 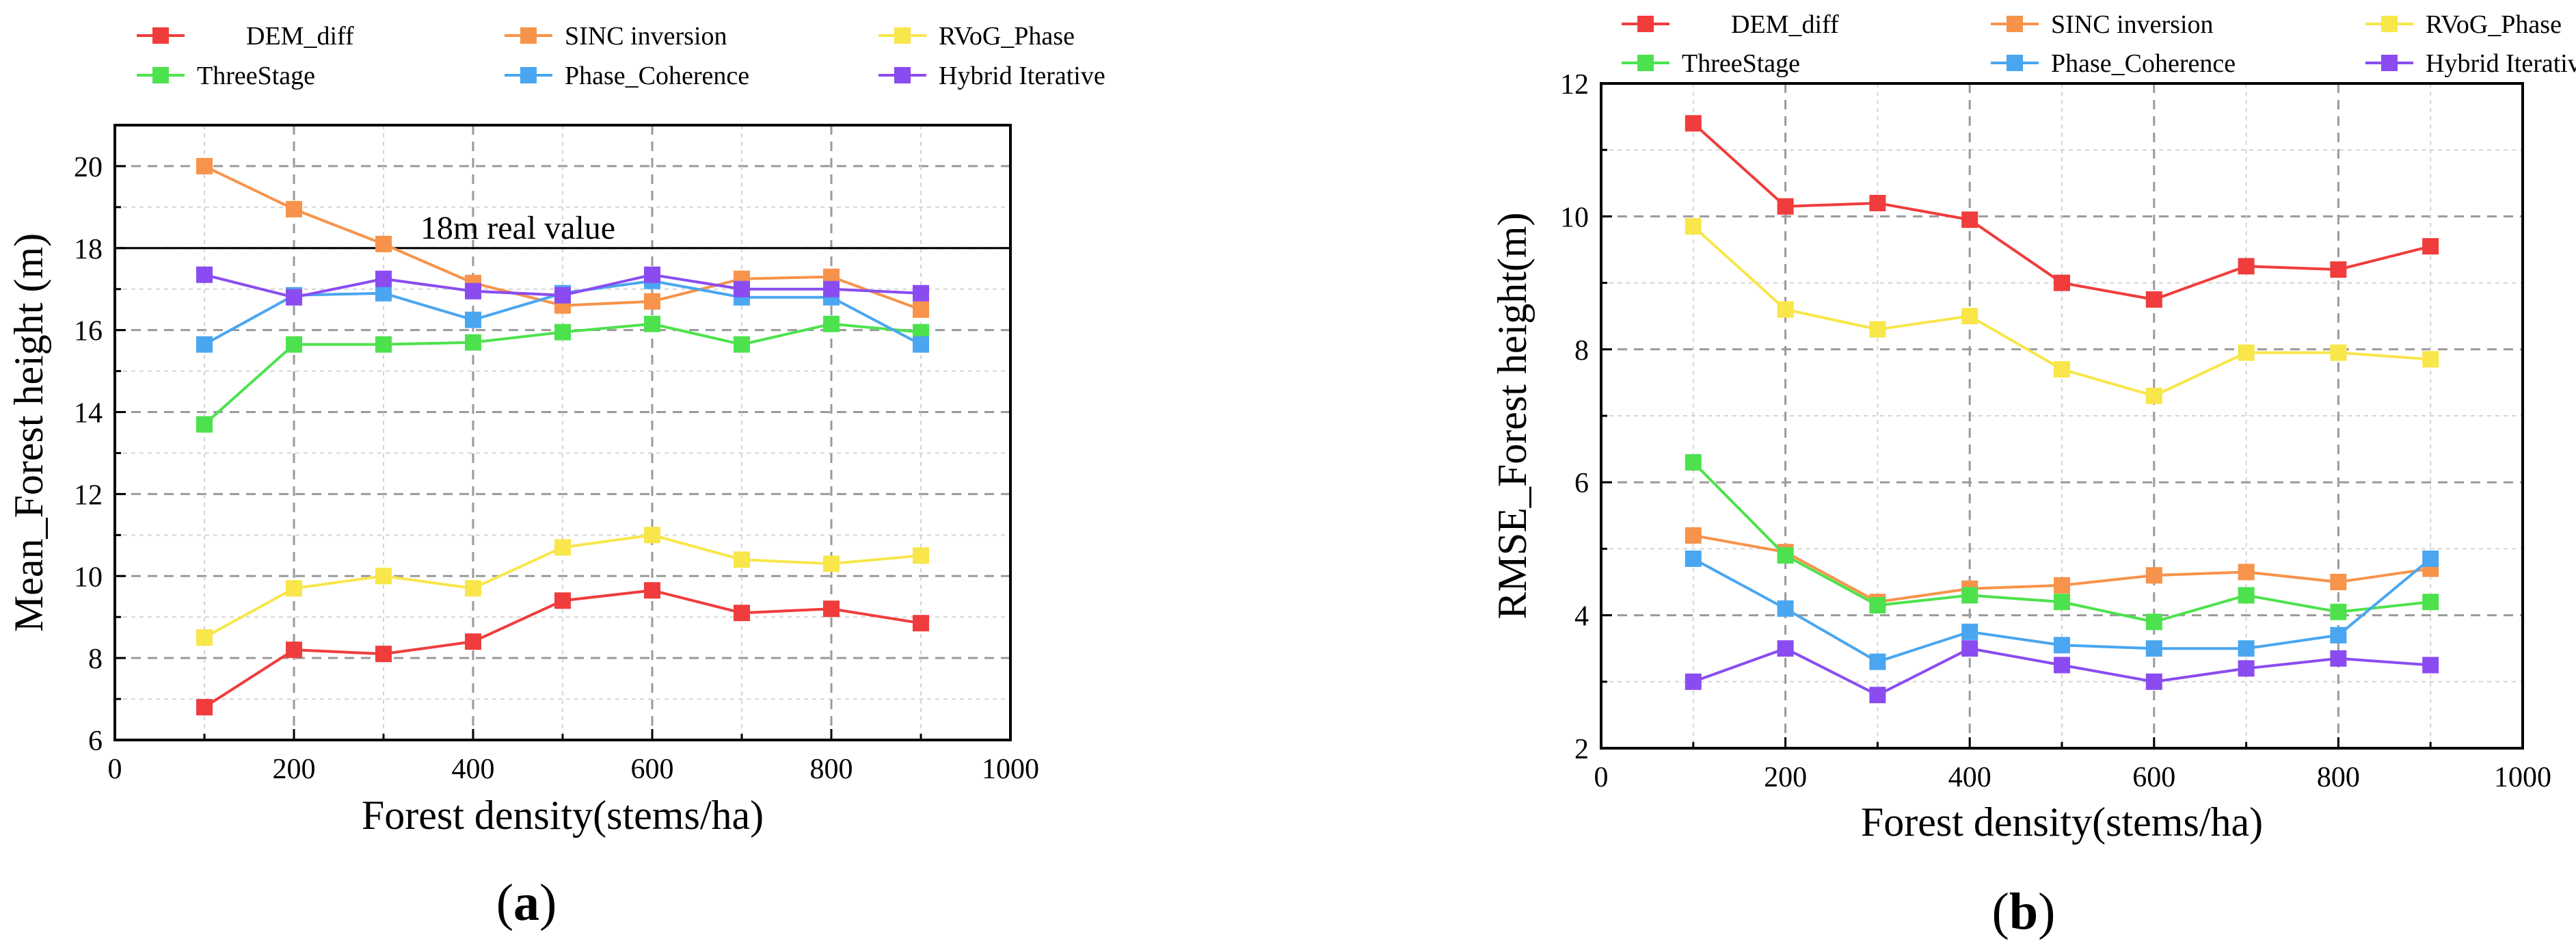 I want to click on x-axis-title-a: Forest density(stems/ha), so click(x=563, y=815).